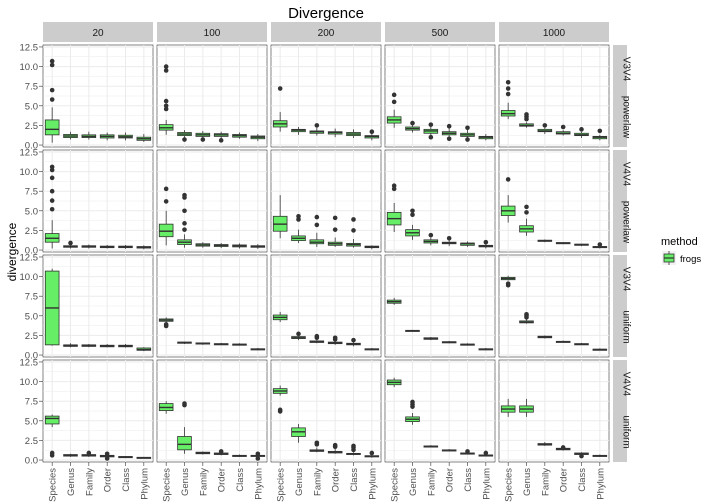 The image size is (720, 504). Describe the element at coordinates (554, 430) in the screenshot. I see `panel-3-4: Species Genus Family Order Class Phylum` at that location.